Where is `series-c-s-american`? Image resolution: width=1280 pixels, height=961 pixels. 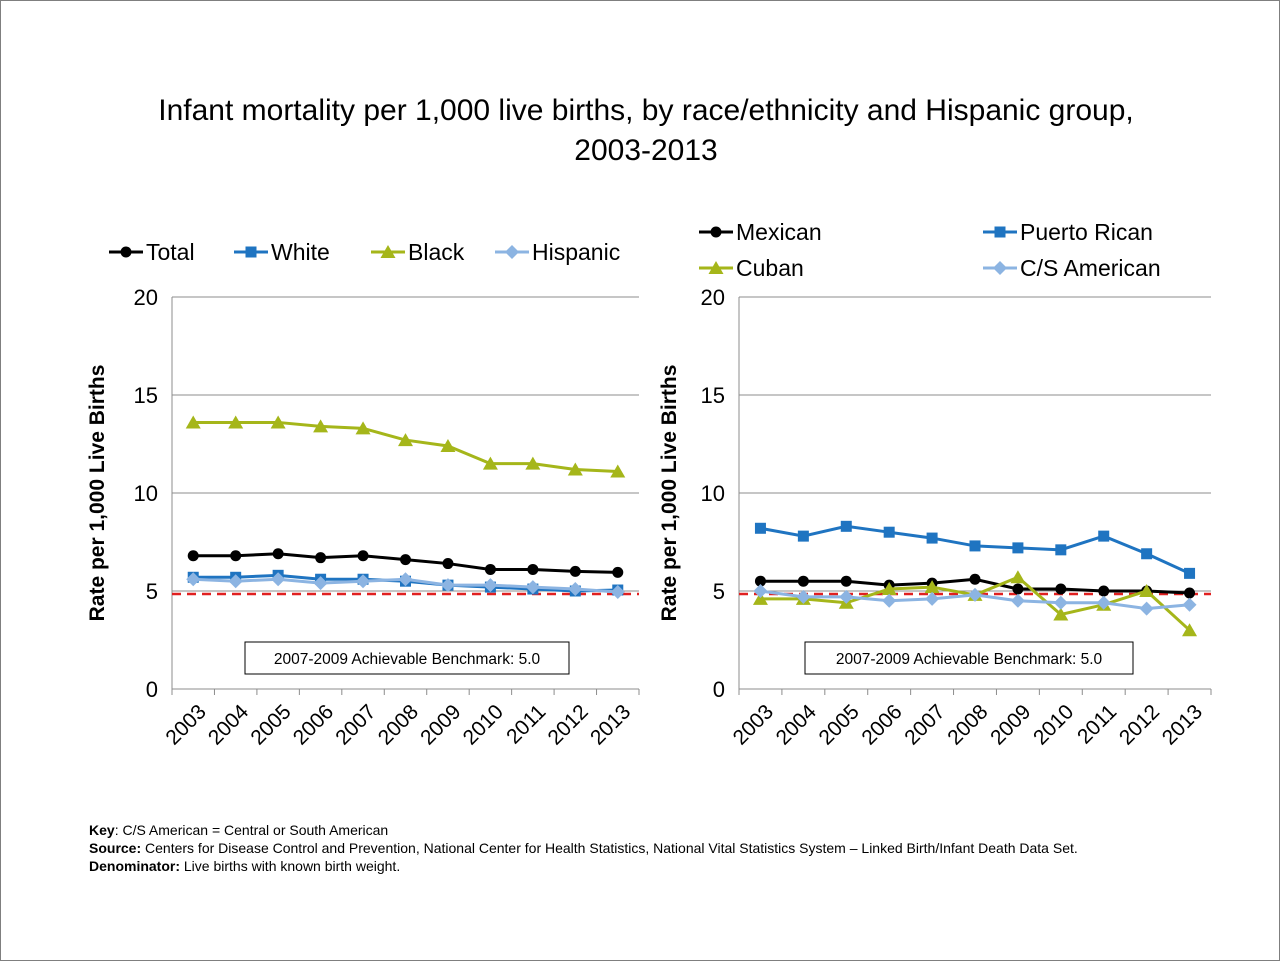
series-c-s-american is located at coordinates (975, 600).